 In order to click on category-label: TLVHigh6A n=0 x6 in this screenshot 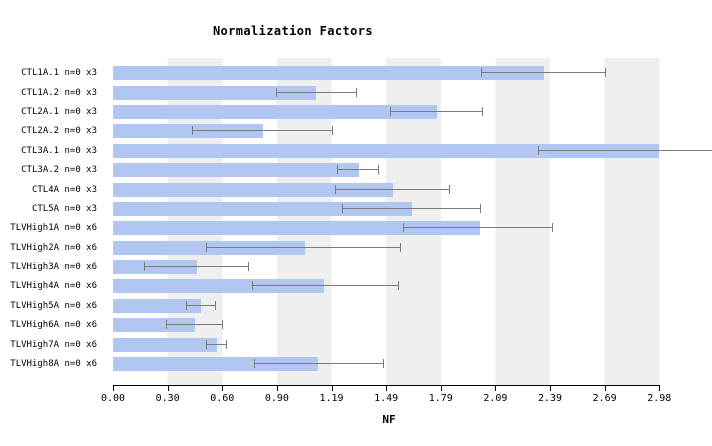, I will do `click(53, 325)`.